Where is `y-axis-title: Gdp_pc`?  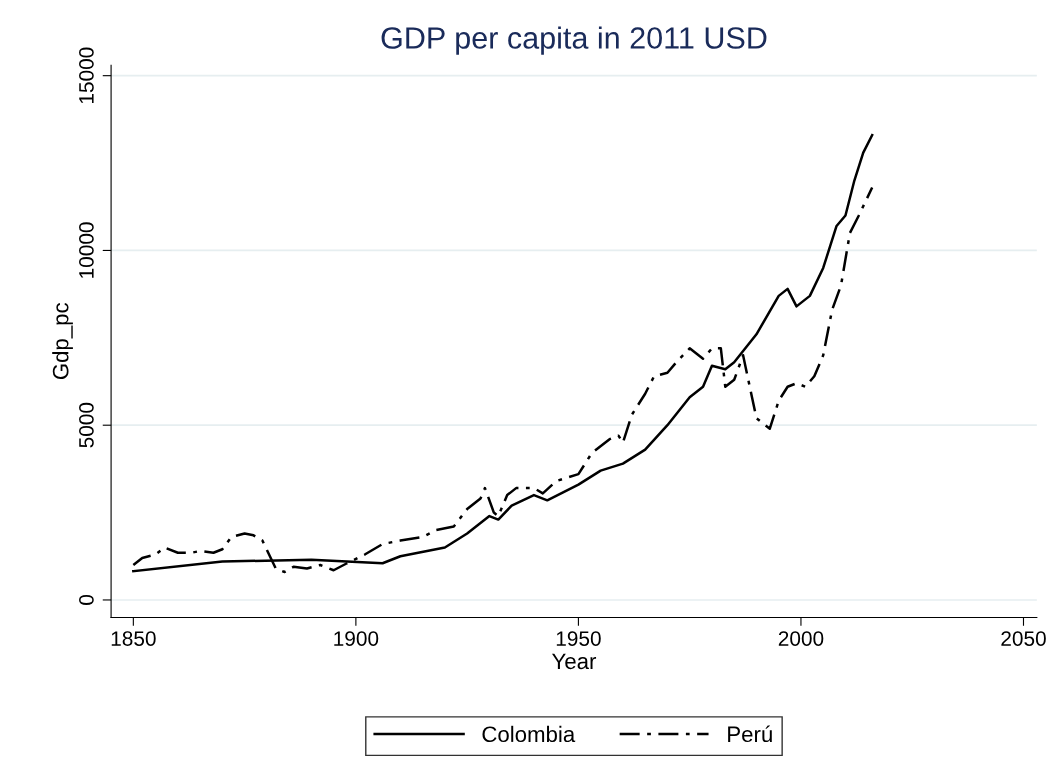
y-axis-title: Gdp_pc is located at coordinates (62, 341).